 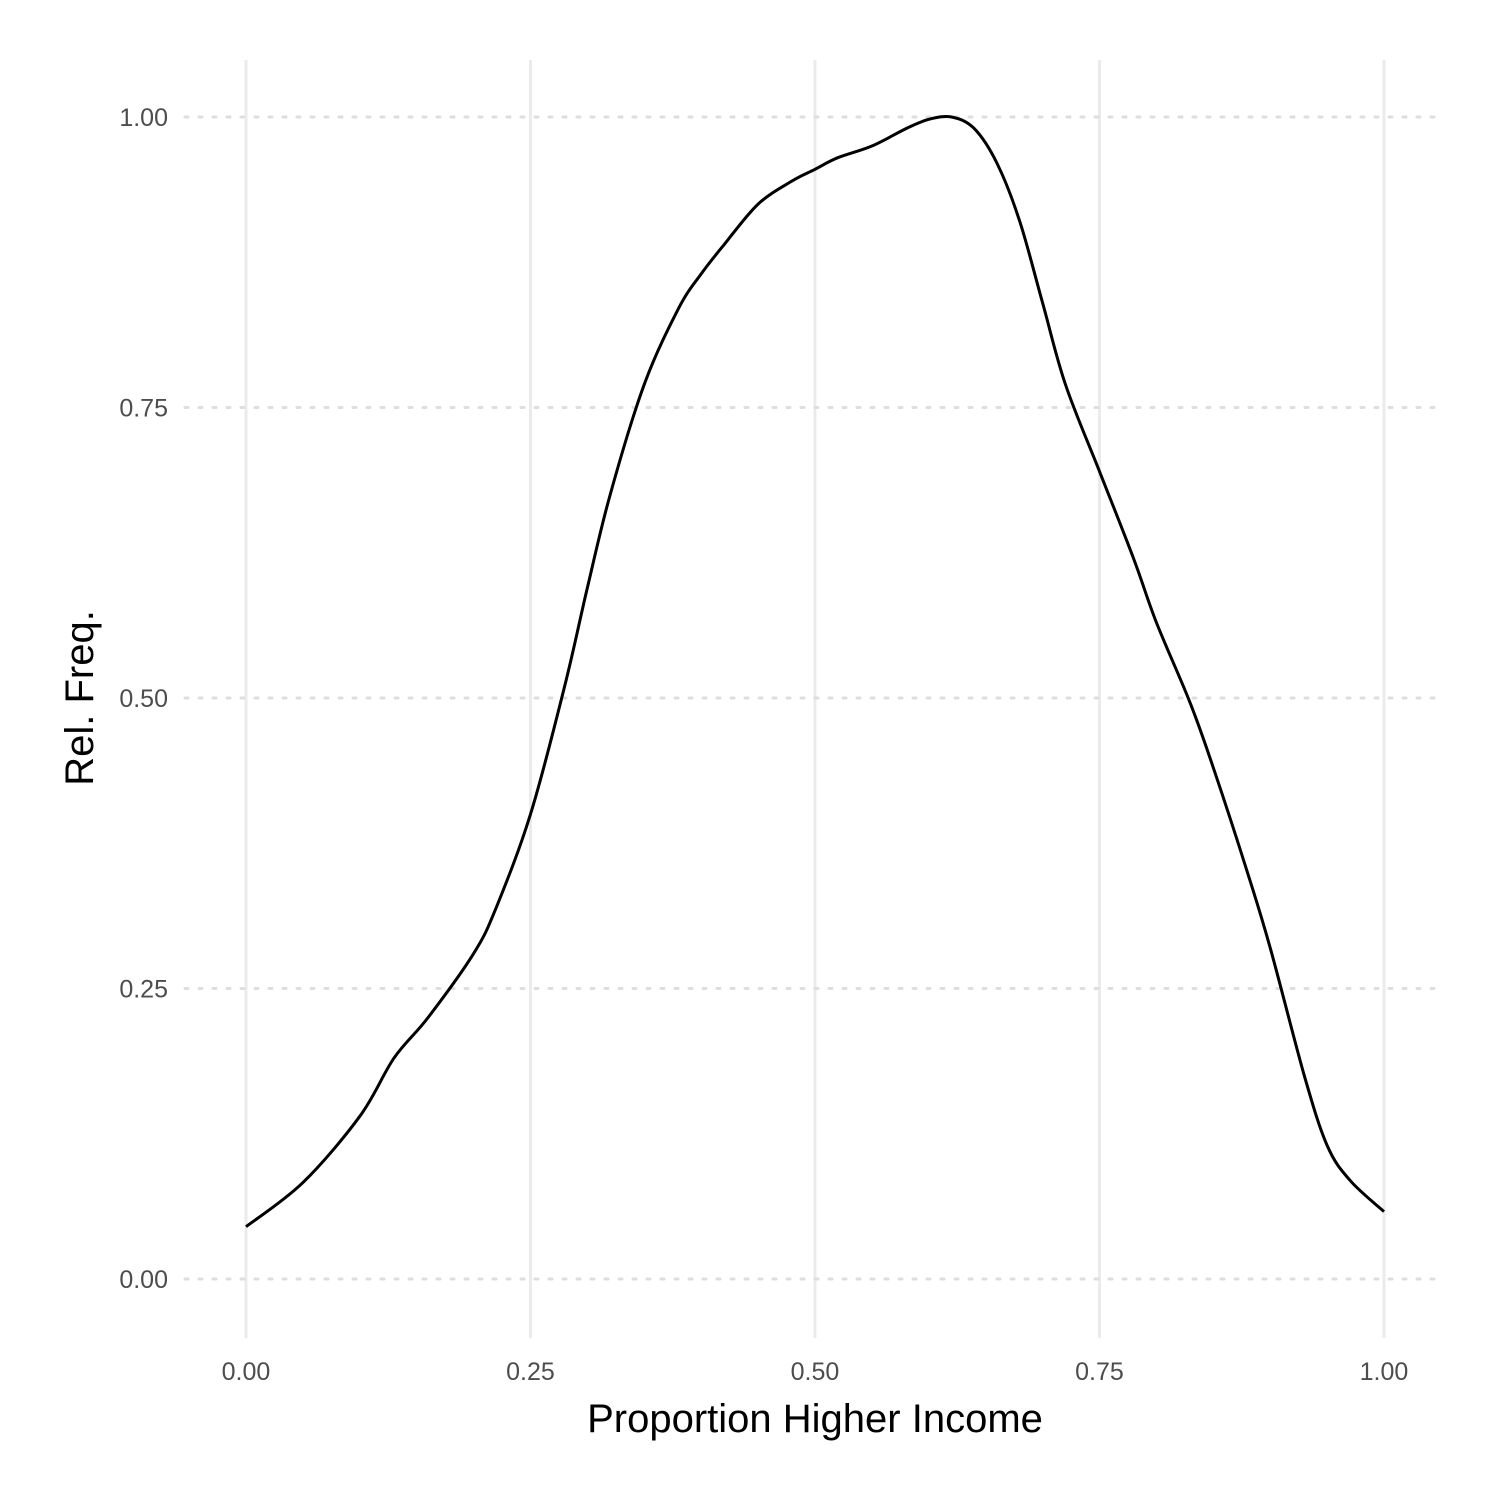 I want to click on y-axis-title: Rel. Freq., so click(x=80, y=698).